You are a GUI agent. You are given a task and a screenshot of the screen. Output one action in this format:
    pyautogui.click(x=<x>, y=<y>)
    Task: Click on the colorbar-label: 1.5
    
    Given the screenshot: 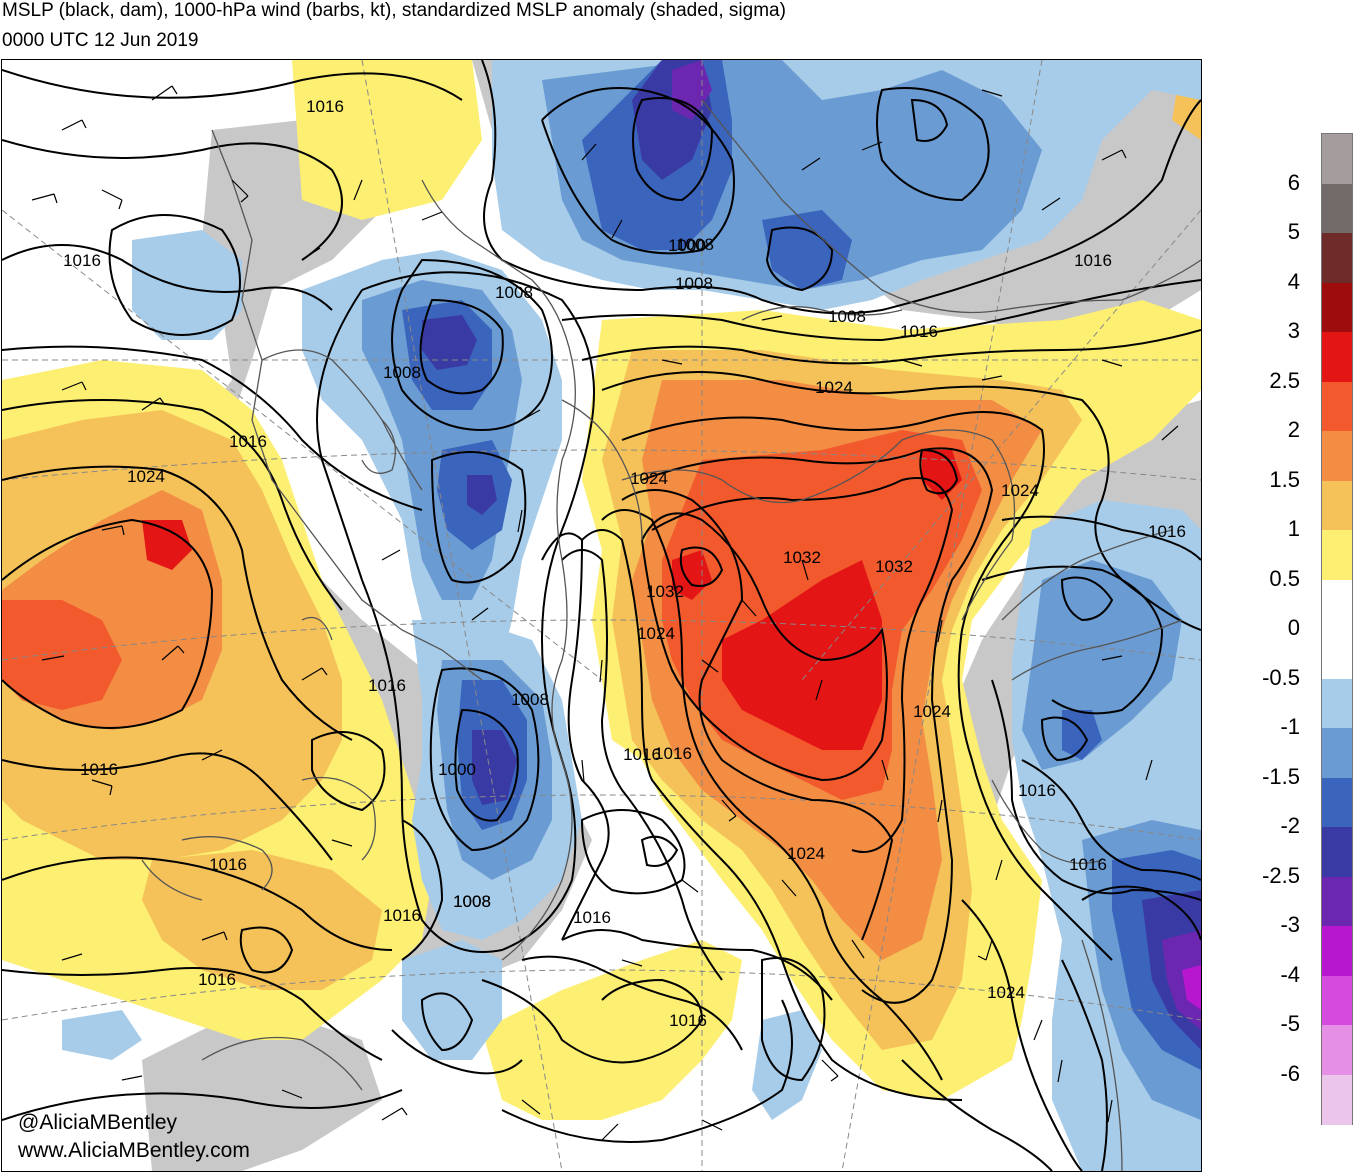 What is the action you would take?
    pyautogui.click(x=1284, y=479)
    